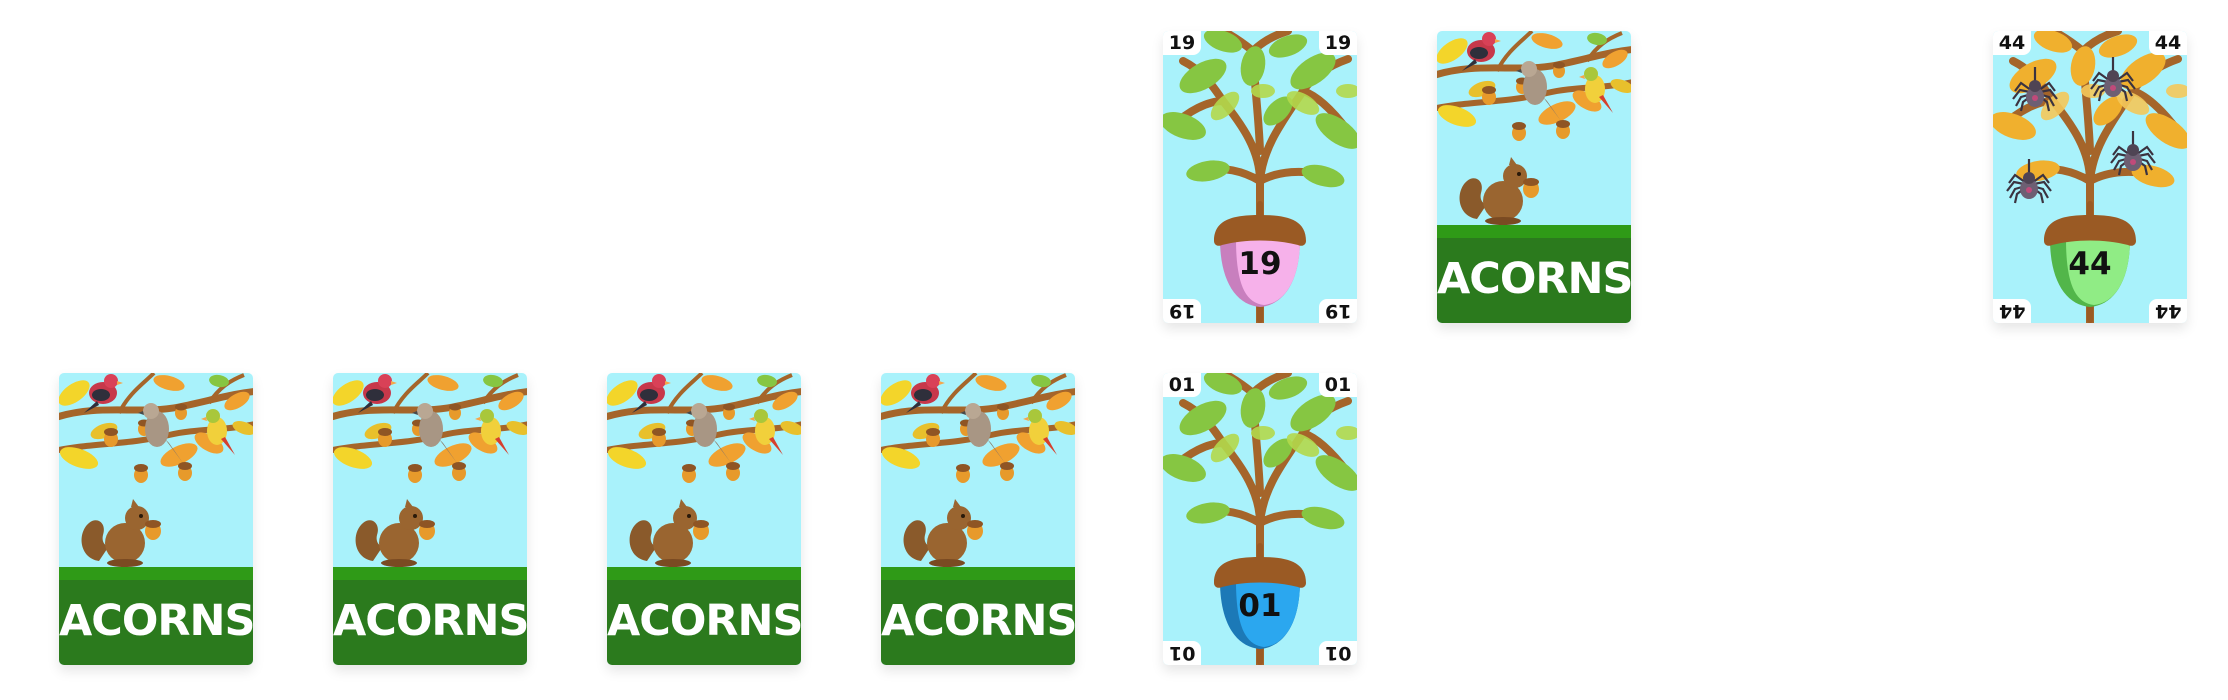  I want to click on deck-card-2: ACORNS, so click(430, 519).